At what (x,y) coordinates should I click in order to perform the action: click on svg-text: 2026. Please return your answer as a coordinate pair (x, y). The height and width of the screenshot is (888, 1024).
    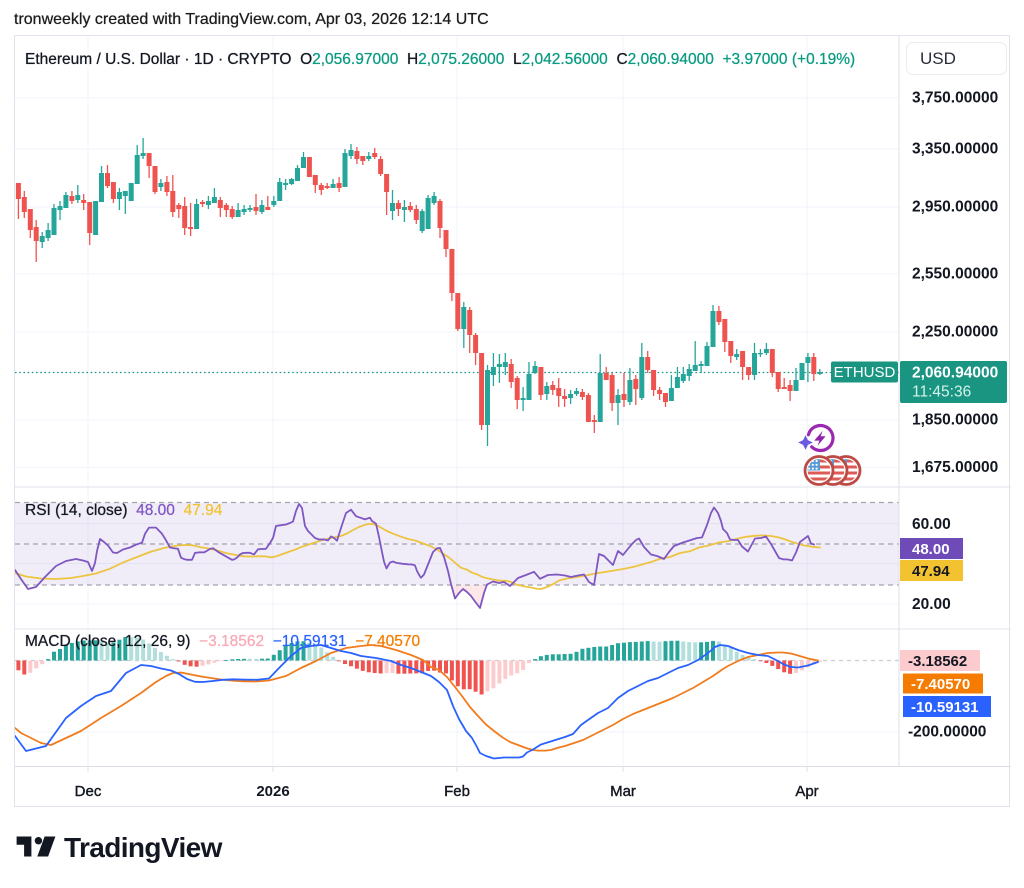
    Looking at the image, I should click on (272, 791).